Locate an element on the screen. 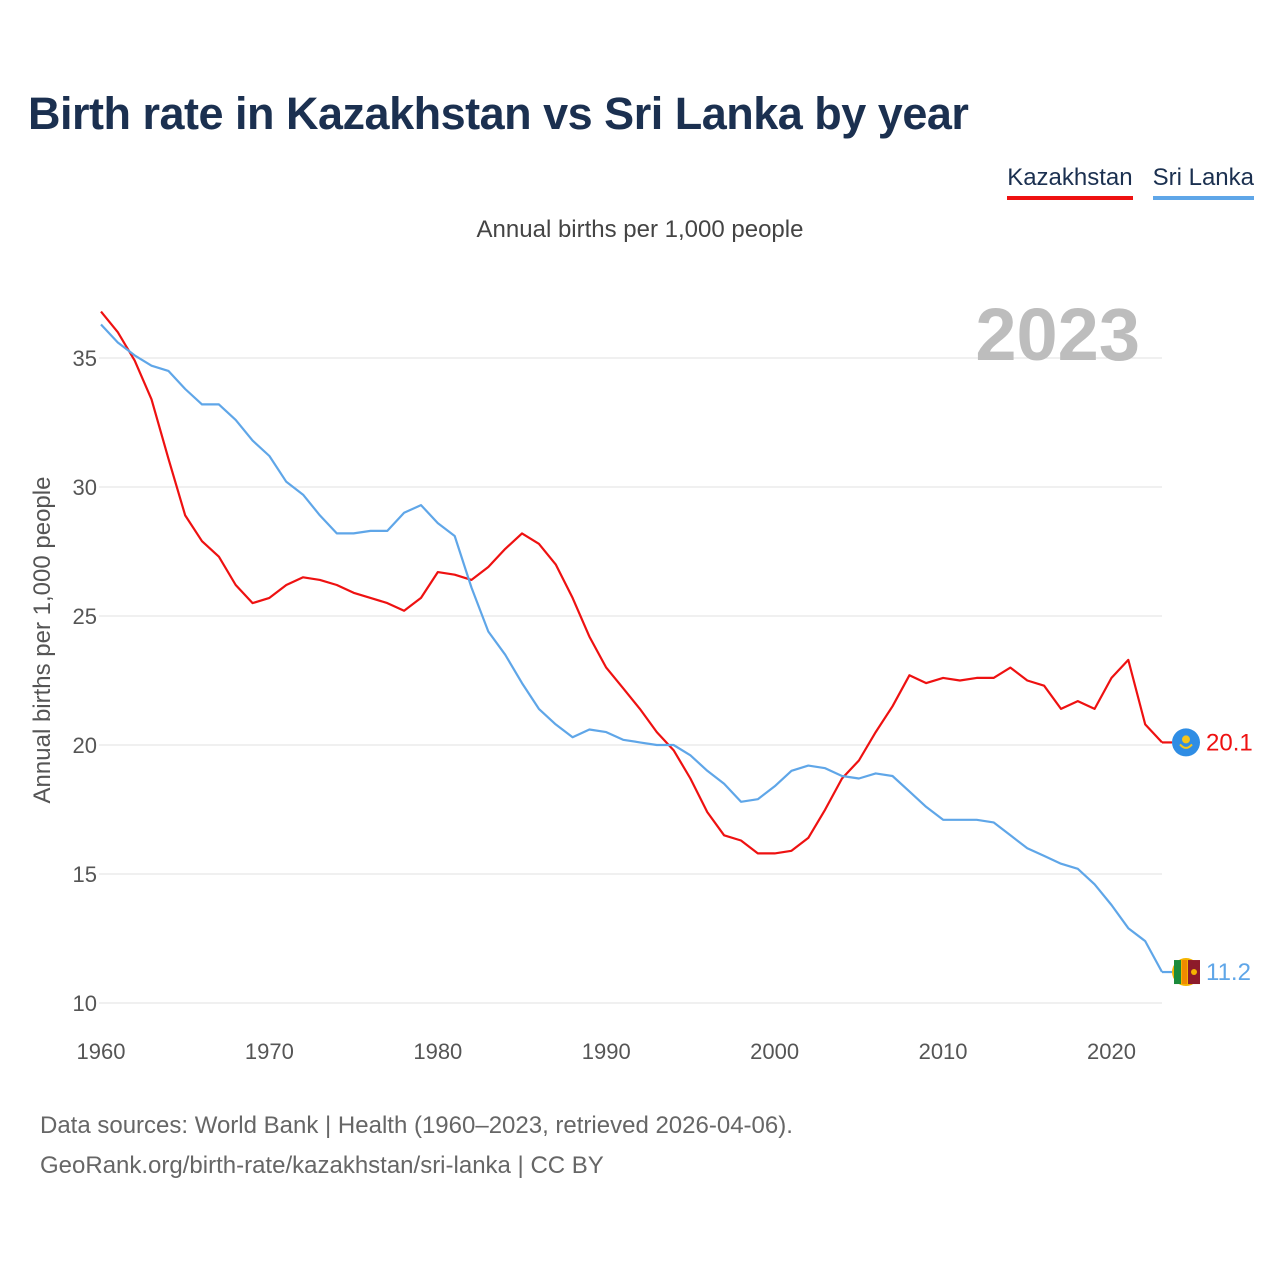 The image size is (1280, 1280). year-watermark: 2023 is located at coordinates (1057, 334).